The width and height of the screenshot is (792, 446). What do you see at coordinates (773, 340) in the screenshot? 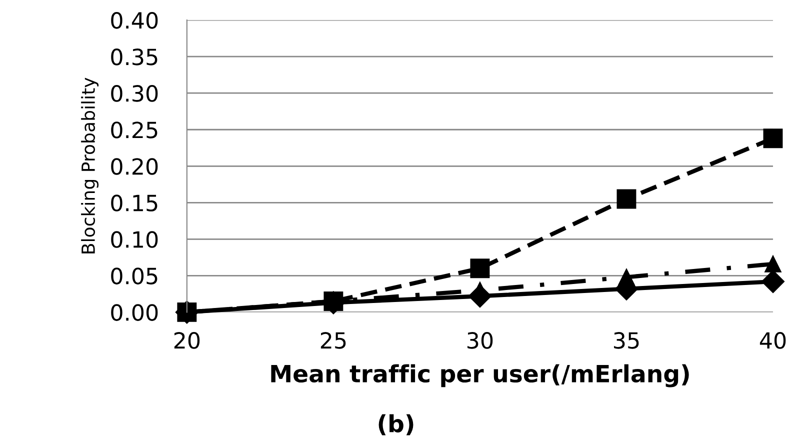
I see `x-tick-label: 40` at bounding box center [773, 340].